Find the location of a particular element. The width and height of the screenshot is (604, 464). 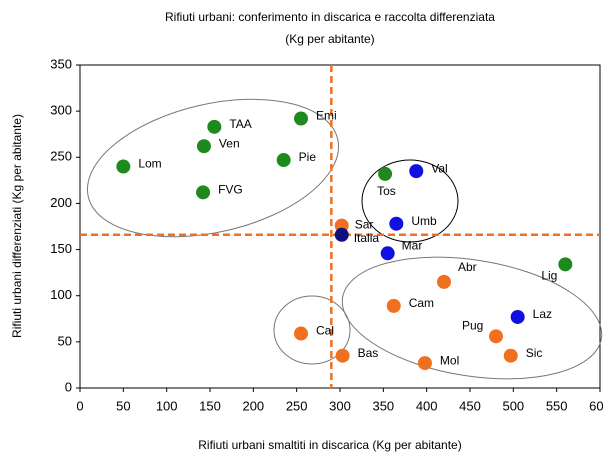

x-tick-label: 550 is located at coordinates (557, 405).